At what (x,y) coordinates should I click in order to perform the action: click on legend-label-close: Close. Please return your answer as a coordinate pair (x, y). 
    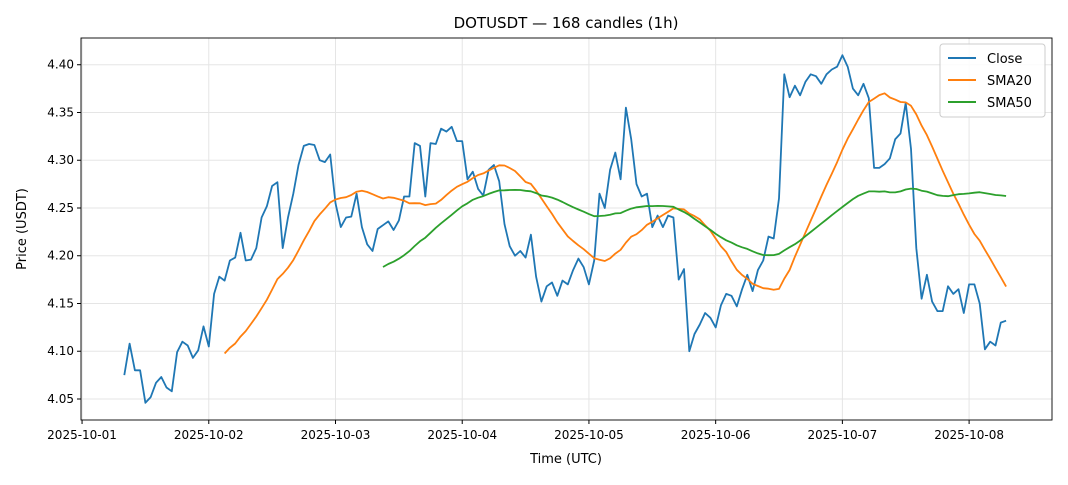
    Looking at the image, I should click on (1004, 59).